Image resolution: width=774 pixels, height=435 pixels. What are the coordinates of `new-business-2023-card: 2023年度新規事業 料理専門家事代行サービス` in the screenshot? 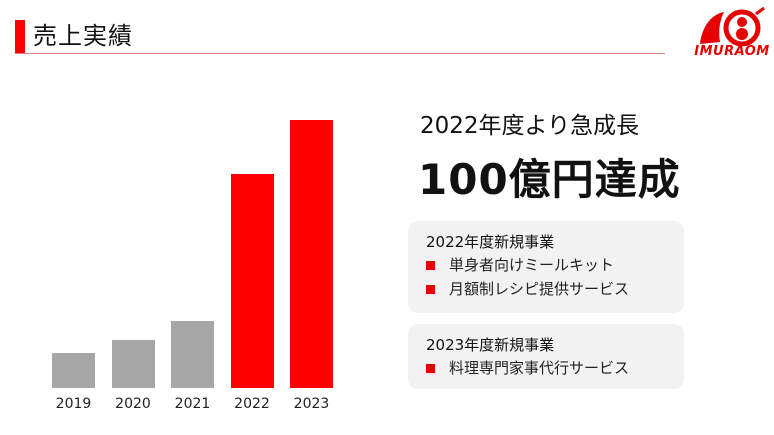 It's located at (546, 356).